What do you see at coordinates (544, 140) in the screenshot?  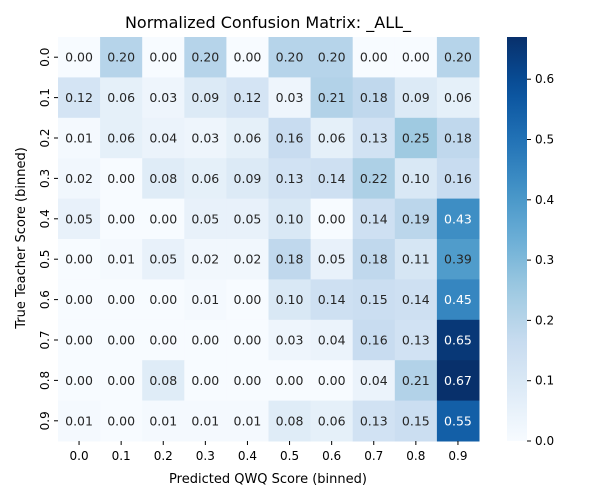 I see `colorbar-tick-label: 0.5` at bounding box center [544, 140].